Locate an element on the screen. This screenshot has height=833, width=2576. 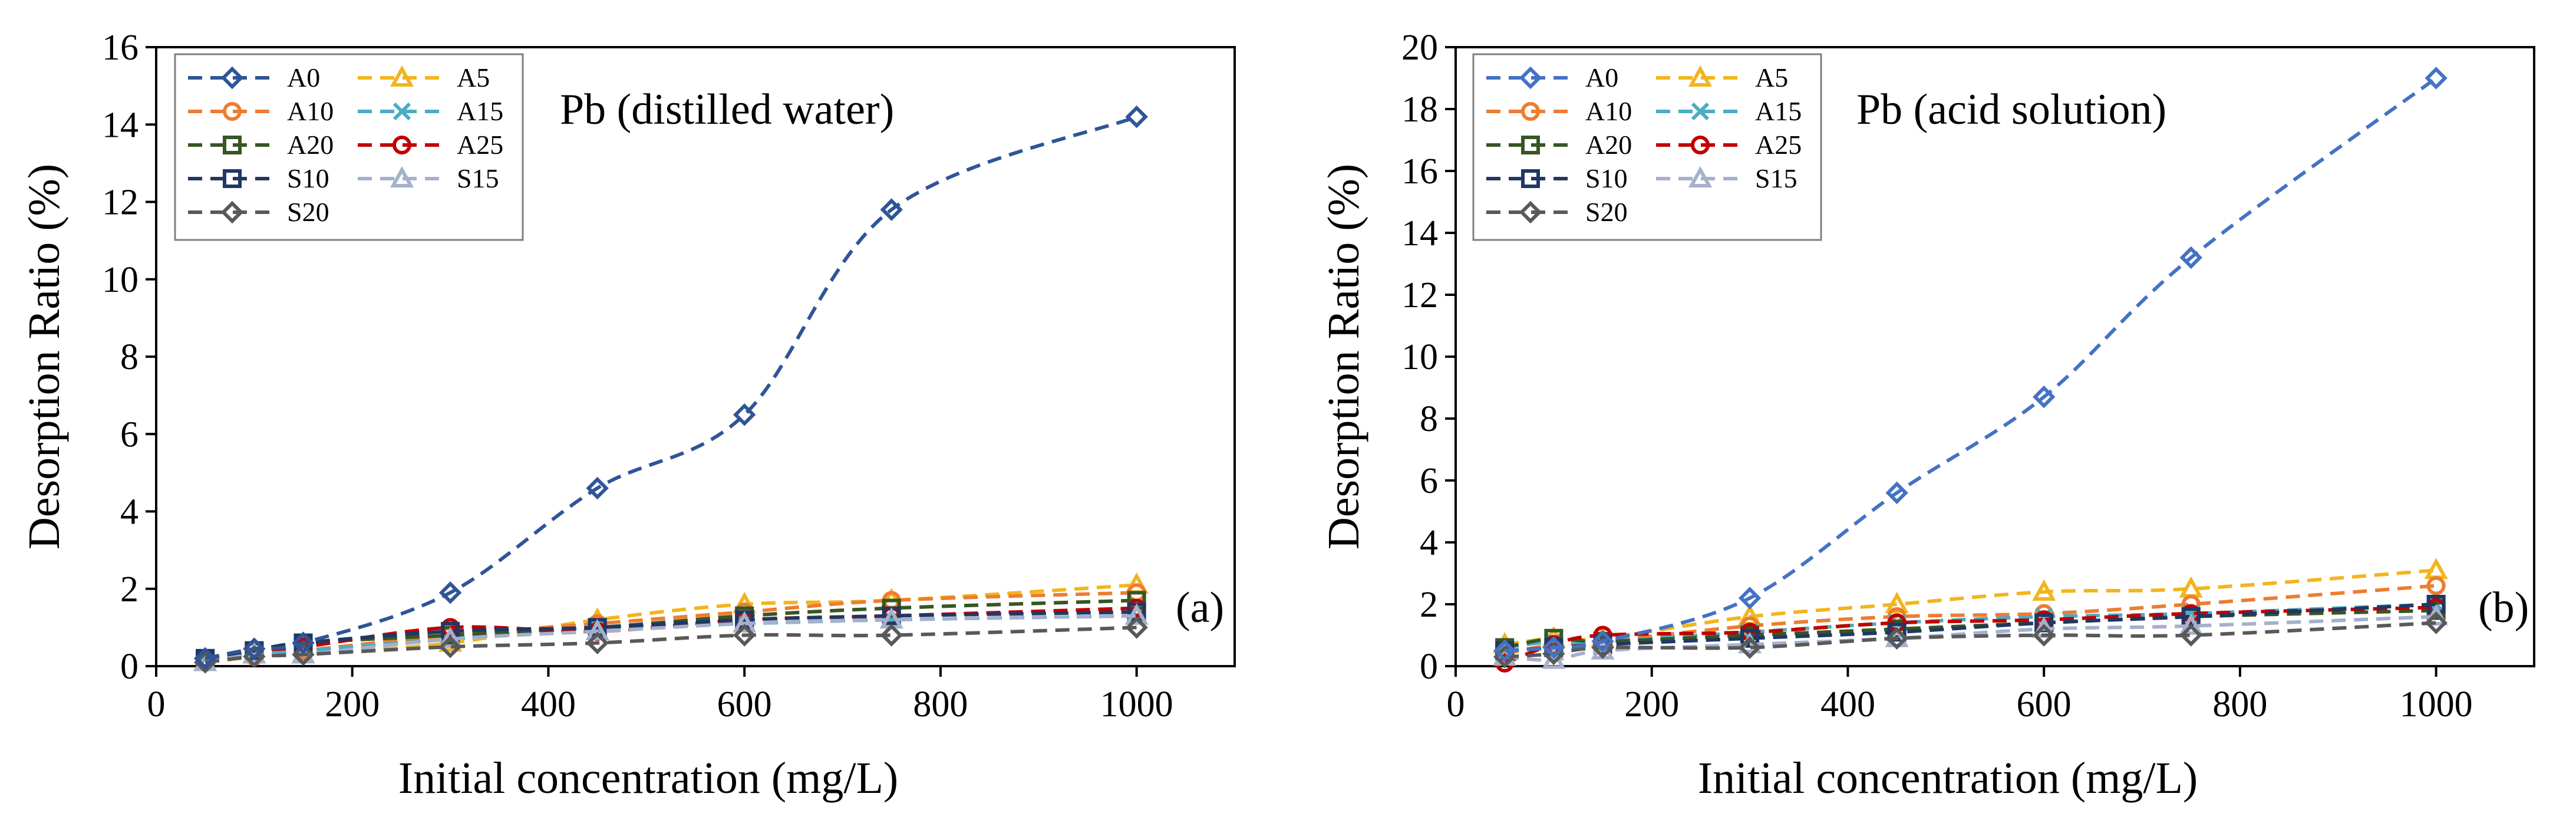
panel-a-xtick-label-5: 1000 is located at coordinates (1137, 705).